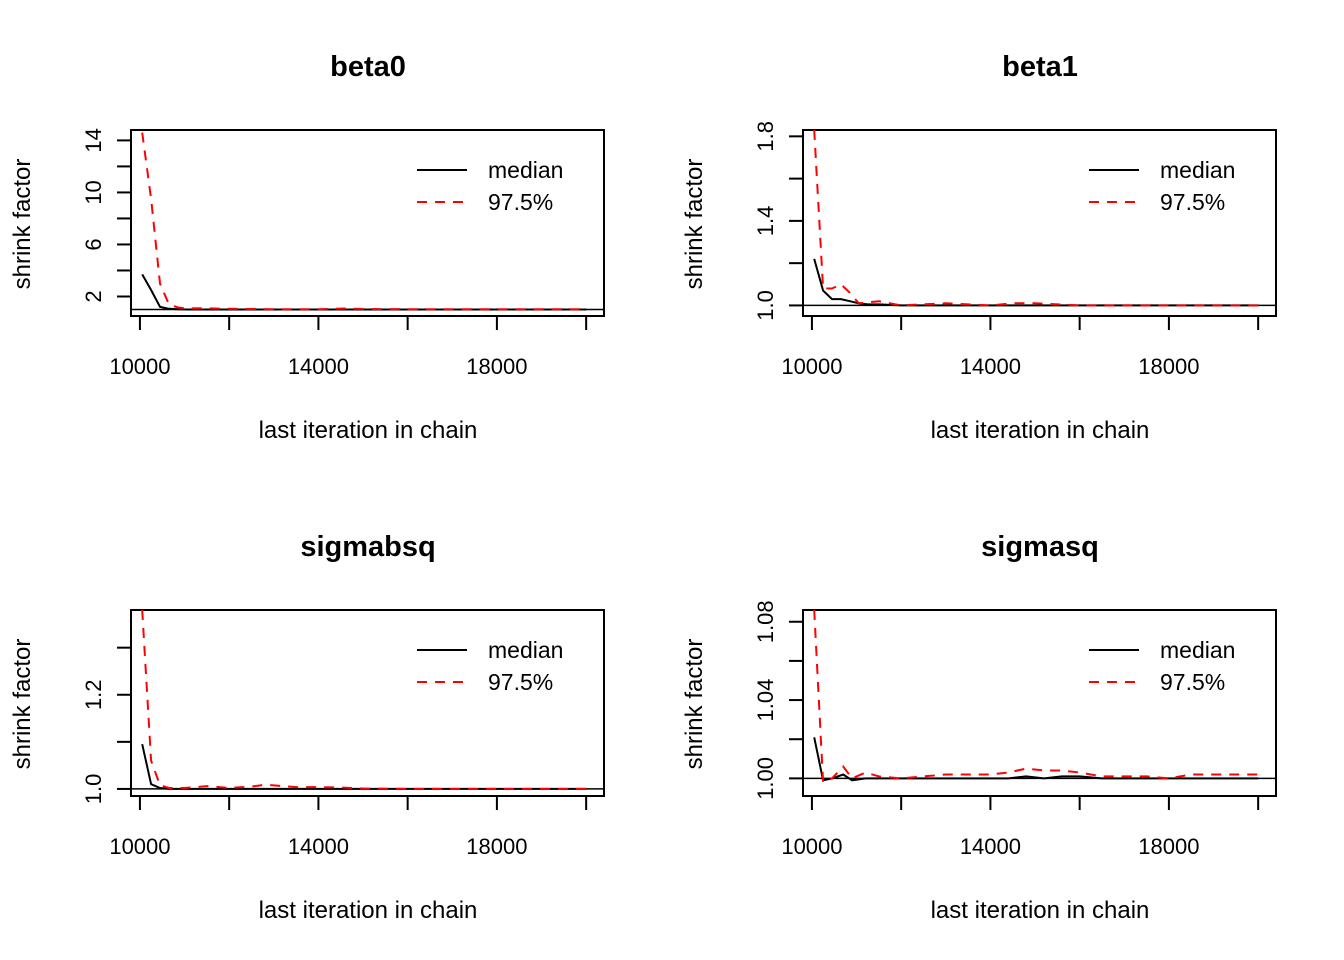 This screenshot has width=1344, height=960. I want to click on y-tick-label: 2, so click(93, 296).